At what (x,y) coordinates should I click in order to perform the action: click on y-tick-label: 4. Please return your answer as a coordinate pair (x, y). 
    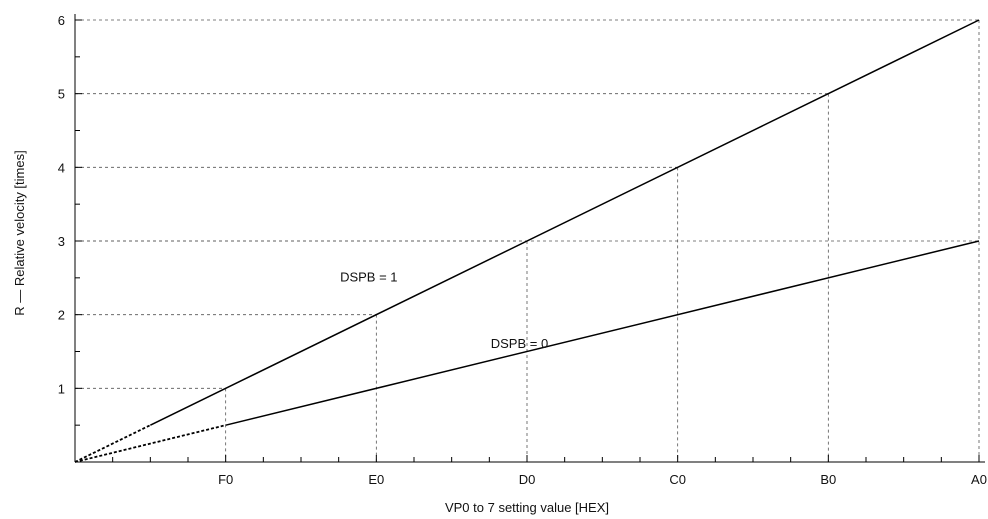
    Looking at the image, I should click on (61, 167).